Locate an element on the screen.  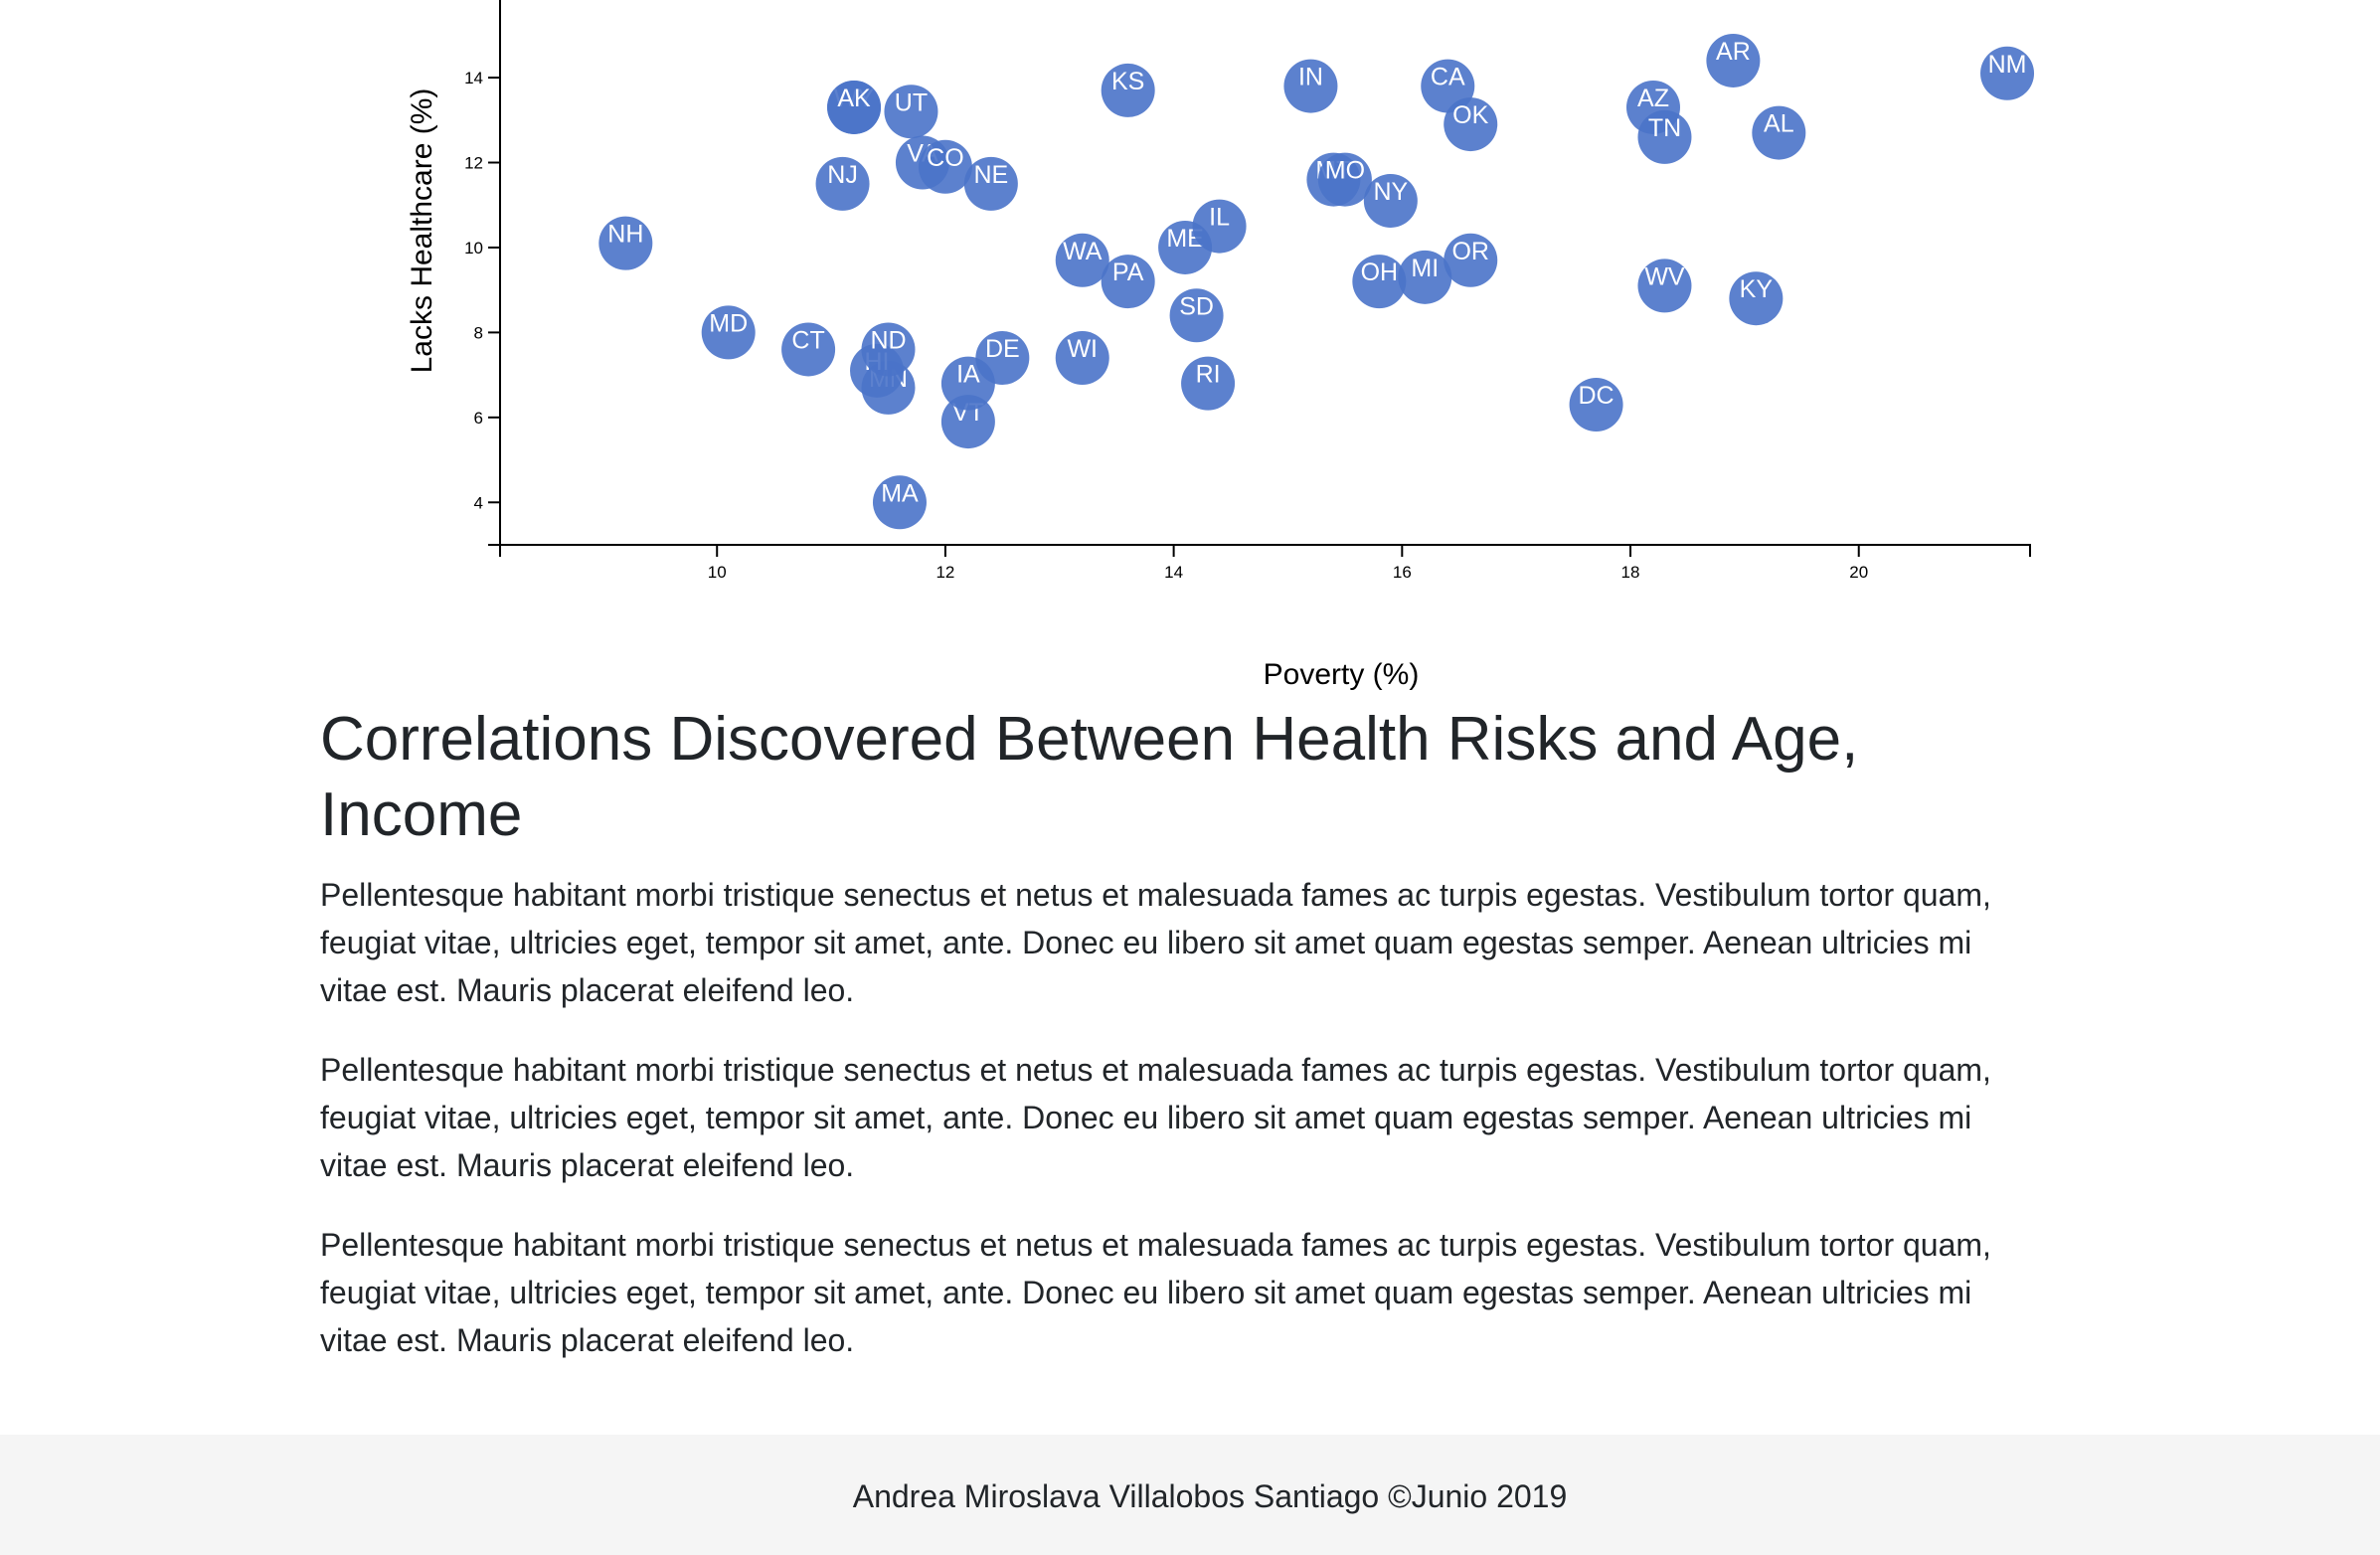
state-point-ny: NY is located at coordinates (1390, 200).